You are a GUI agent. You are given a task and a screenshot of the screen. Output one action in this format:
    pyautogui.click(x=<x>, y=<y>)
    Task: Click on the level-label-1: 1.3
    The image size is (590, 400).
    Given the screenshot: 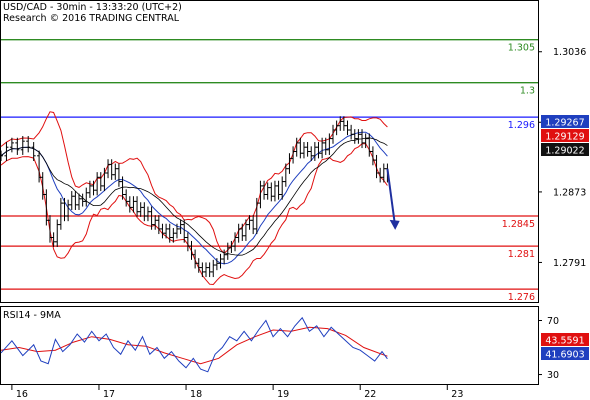 What is the action you would take?
    pyautogui.click(x=527, y=91)
    